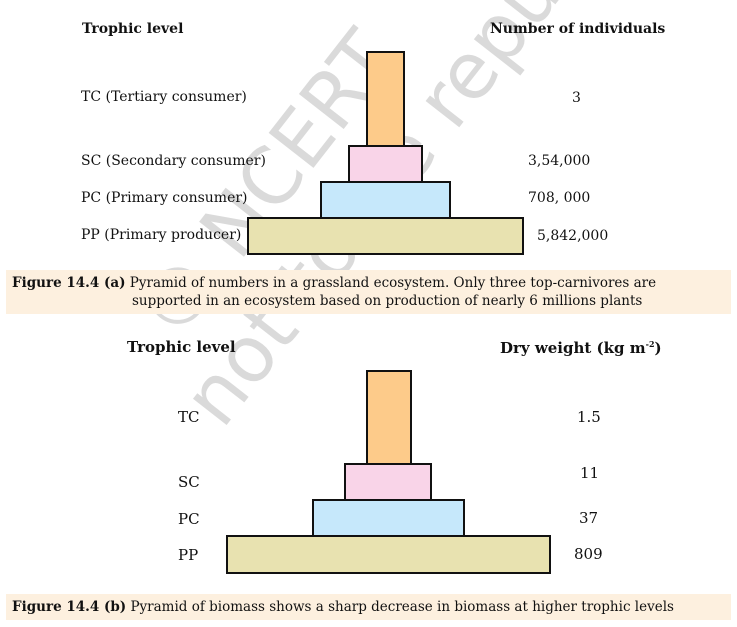 The width and height of the screenshot is (737, 627). What do you see at coordinates (189, 519) in the screenshot?
I see `level-label: PC` at bounding box center [189, 519].